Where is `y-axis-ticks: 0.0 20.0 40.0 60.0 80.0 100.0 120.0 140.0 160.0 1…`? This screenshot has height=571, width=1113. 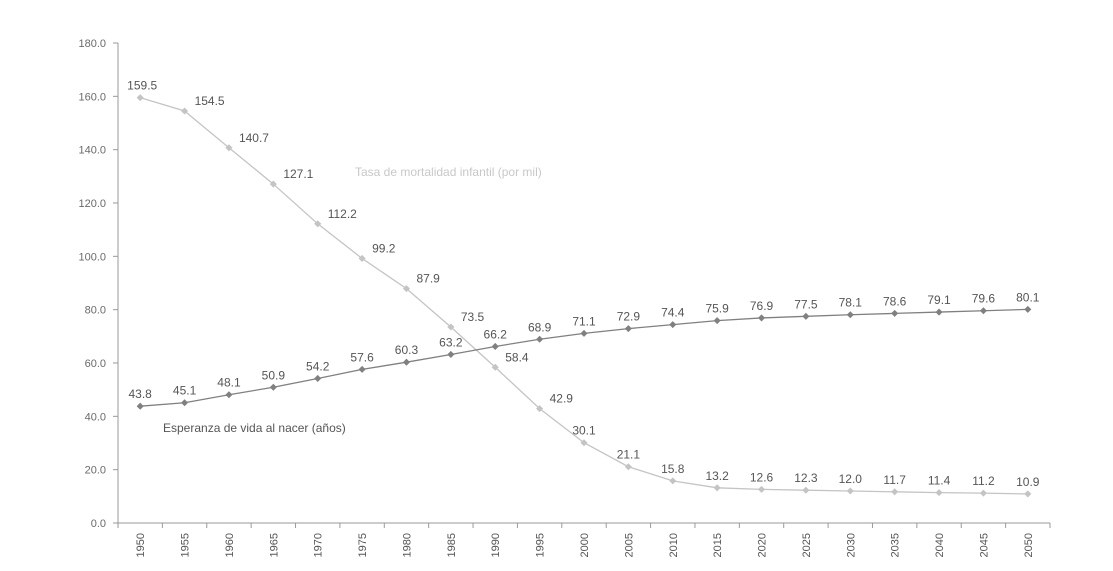 y-axis-ticks: 0.0 20.0 40.0 60.0 80.0 100.0 120.0 140.0 160.0 1… is located at coordinates (98, 284).